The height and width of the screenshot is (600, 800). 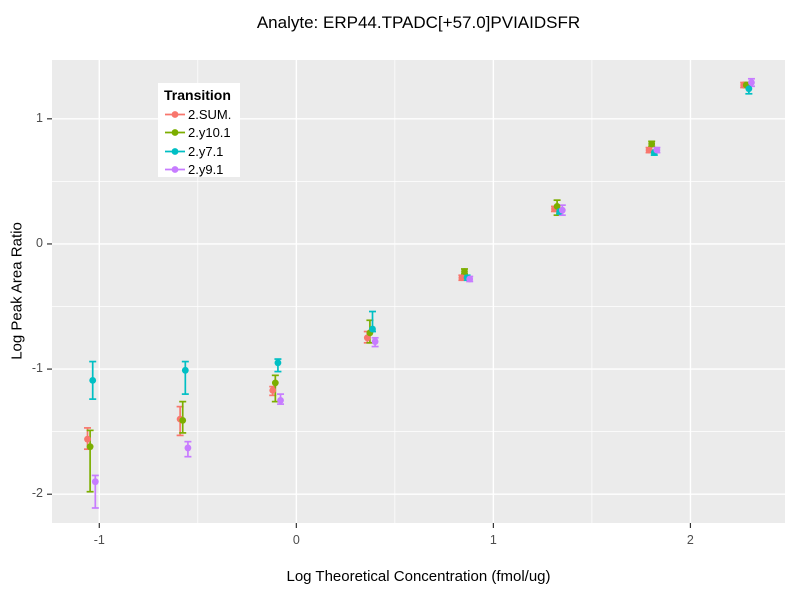 I want to click on legend-title: Transition, so click(x=197, y=95).